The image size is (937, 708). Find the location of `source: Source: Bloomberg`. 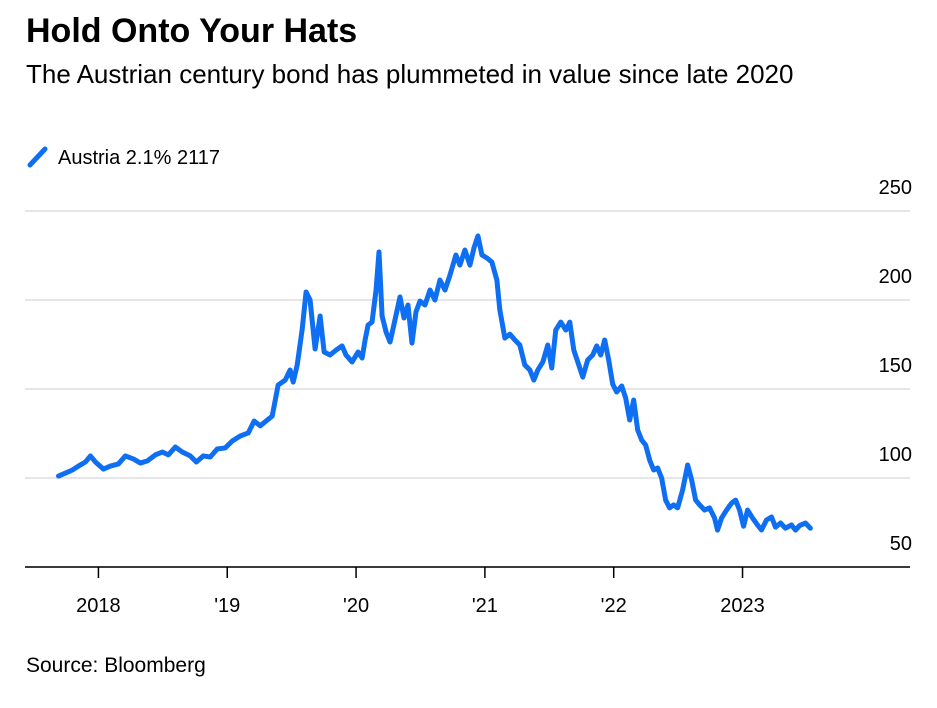

source: Source: Bloomberg is located at coordinates (116, 665).